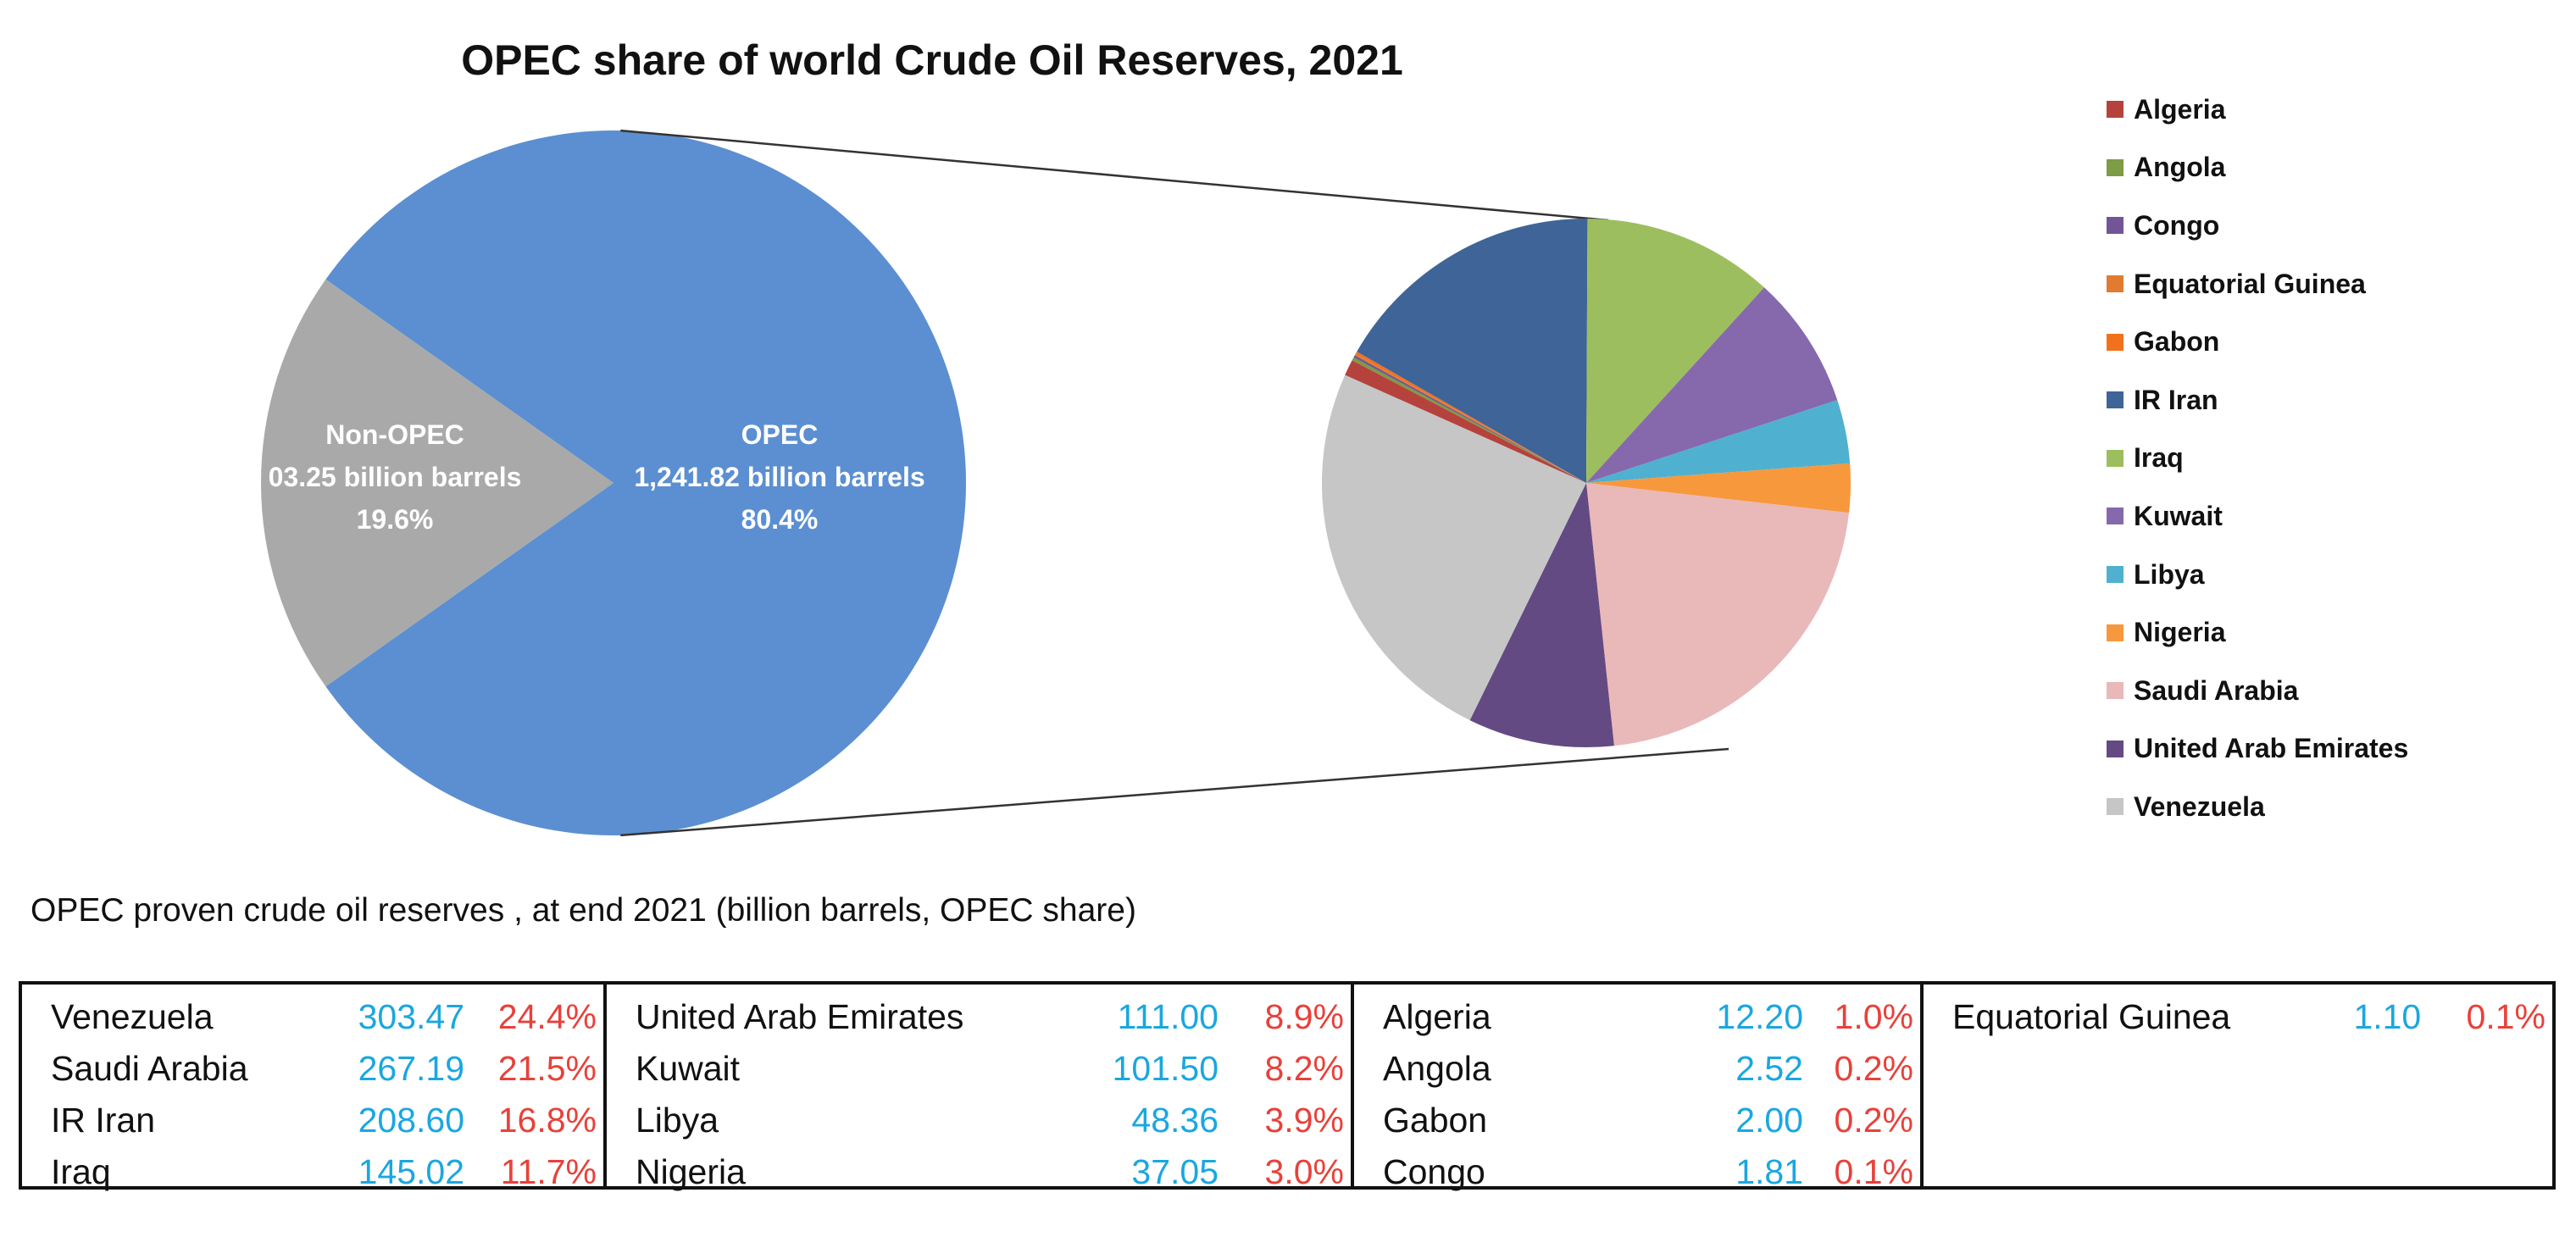 Image resolution: width=2576 pixels, height=1237 pixels. Describe the element at coordinates (1437, 1068) in the screenshot. I see `country-name: Angola` at that location.